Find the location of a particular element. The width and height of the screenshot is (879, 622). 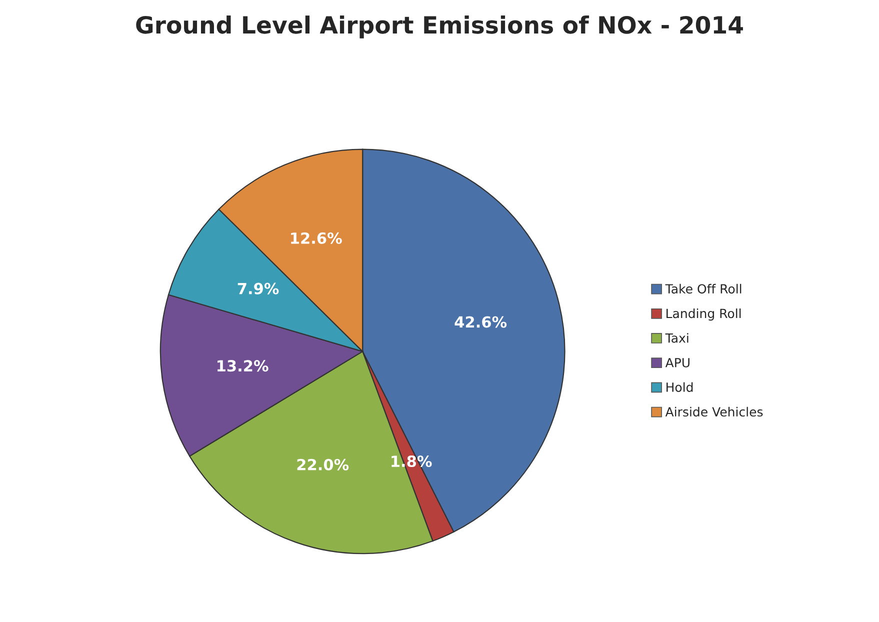

legend-label: Take Off Roll is located at coordinates (703, 289).